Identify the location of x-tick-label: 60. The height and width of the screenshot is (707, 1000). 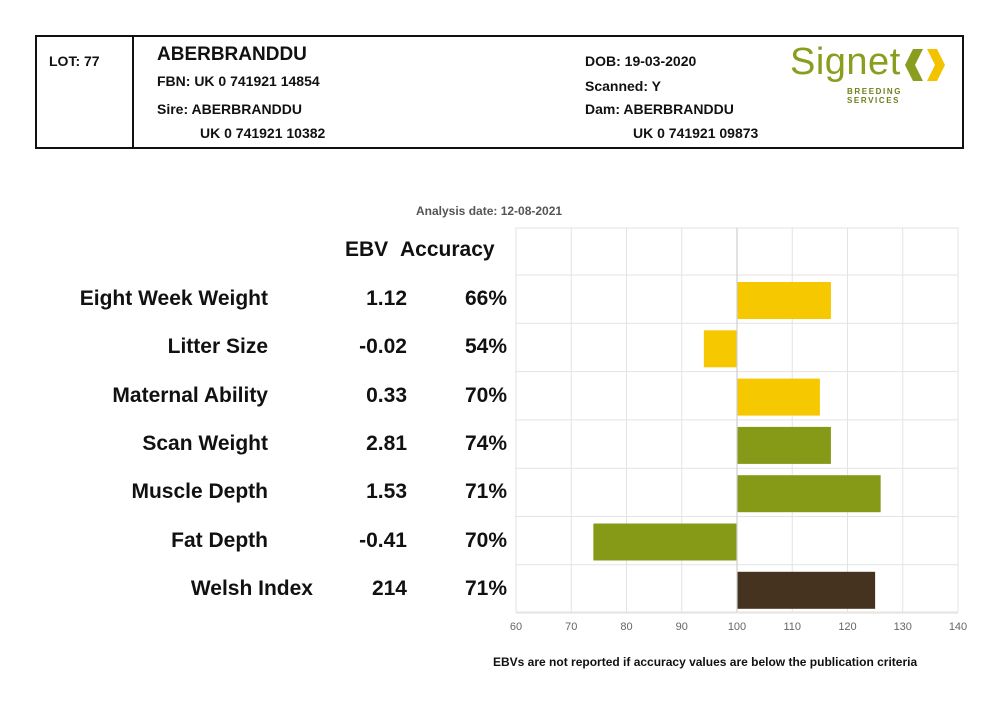
(516, 627).